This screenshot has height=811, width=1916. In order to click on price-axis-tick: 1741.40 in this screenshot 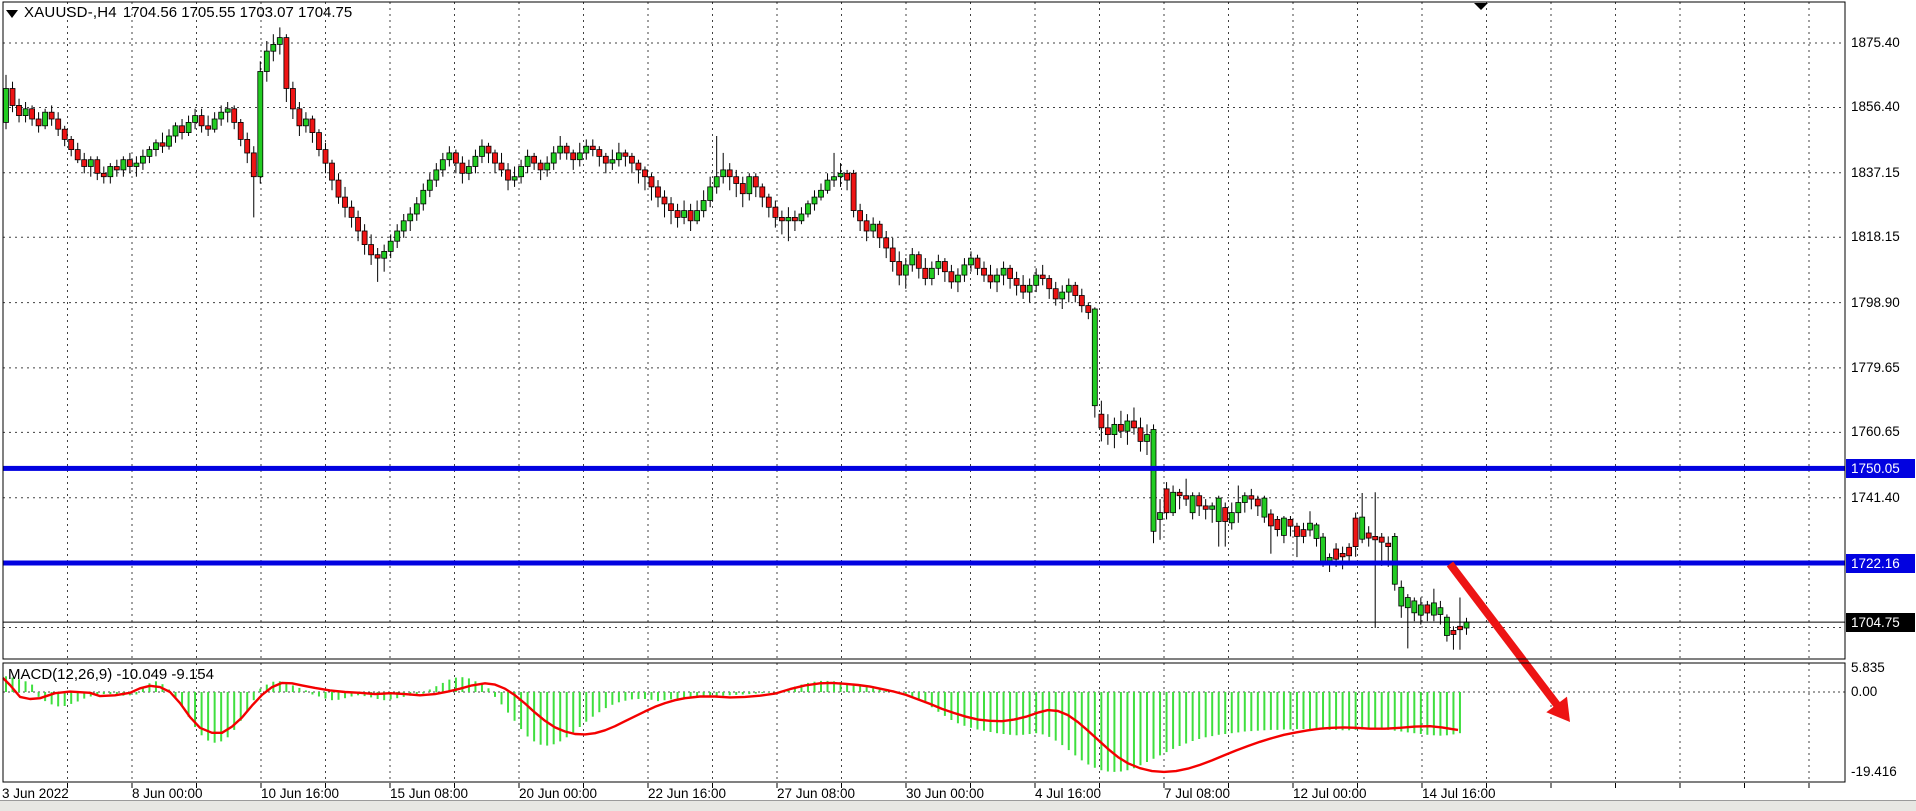, I will do `click(1875, 497)`.